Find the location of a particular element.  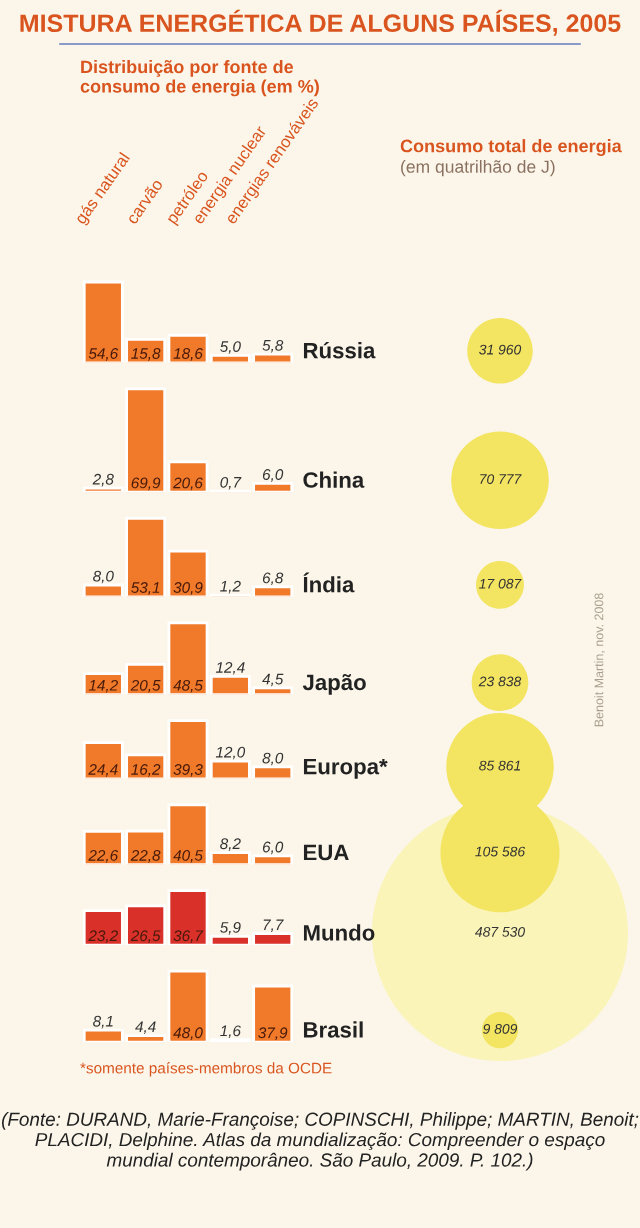

text: Brasil is located at coordinates (333, 1029).